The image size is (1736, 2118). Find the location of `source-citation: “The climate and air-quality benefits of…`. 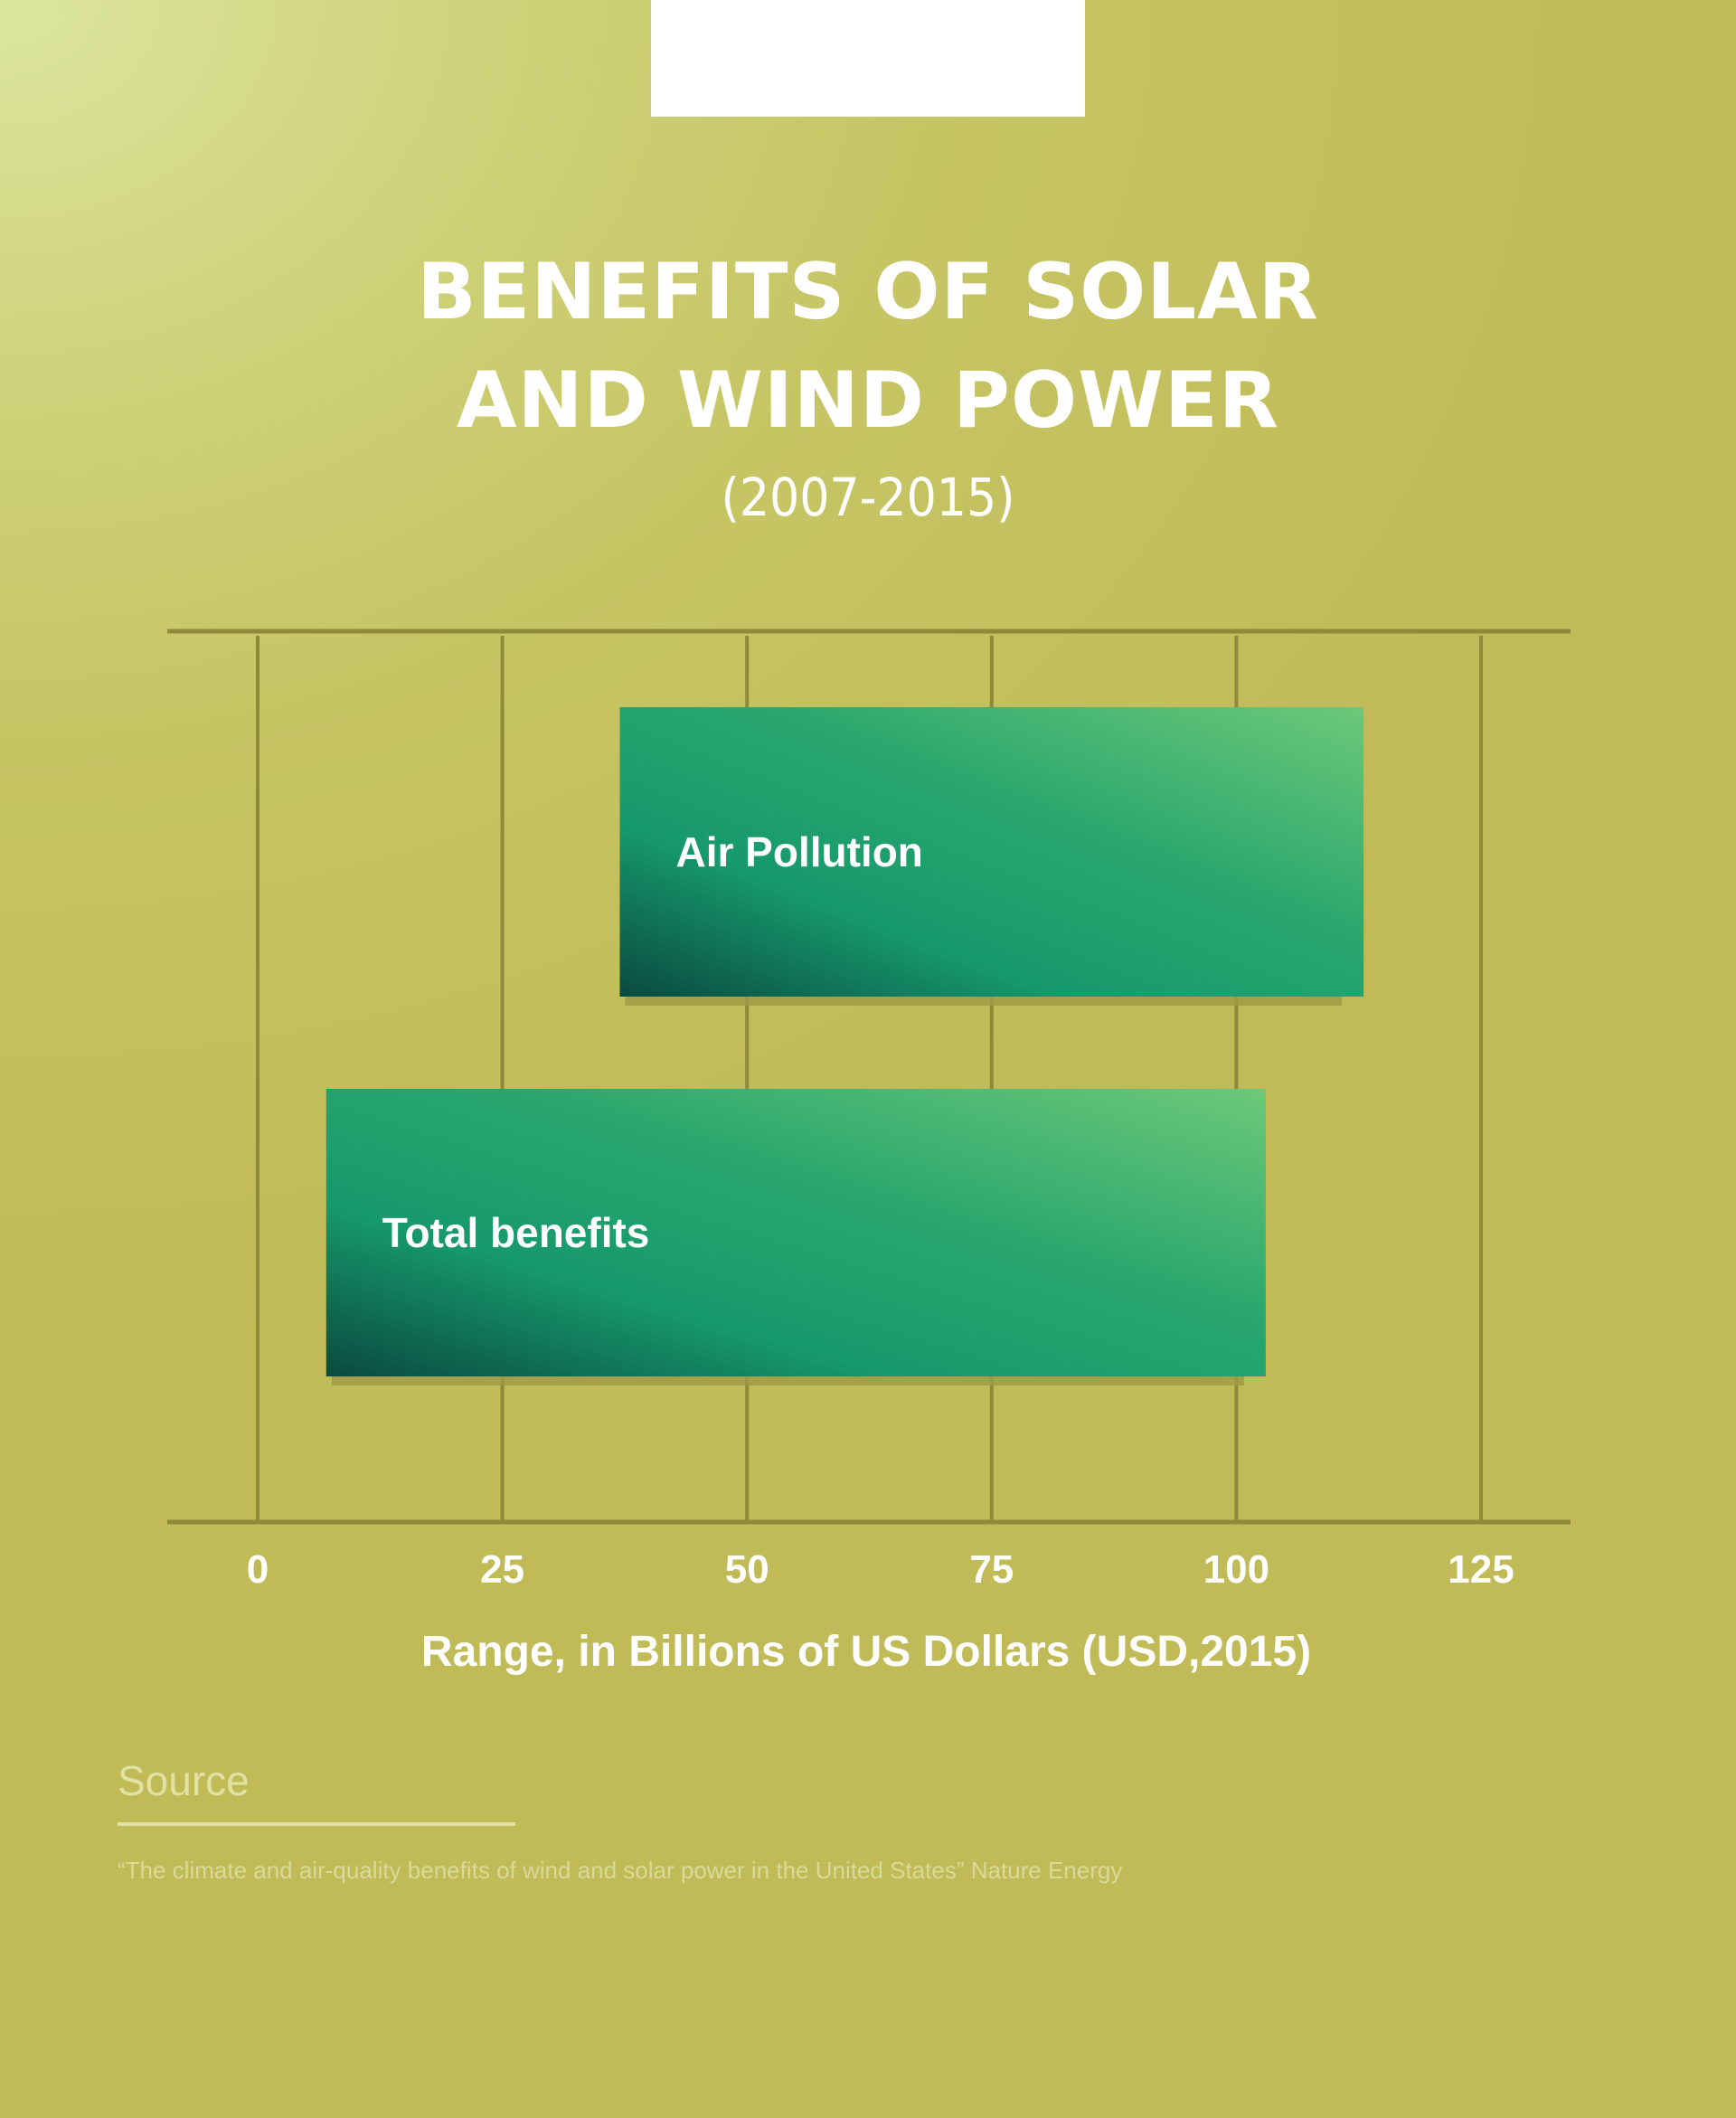

source-citation: “The climate and air-quality benefits of… is located at coordinates (620, 1870).